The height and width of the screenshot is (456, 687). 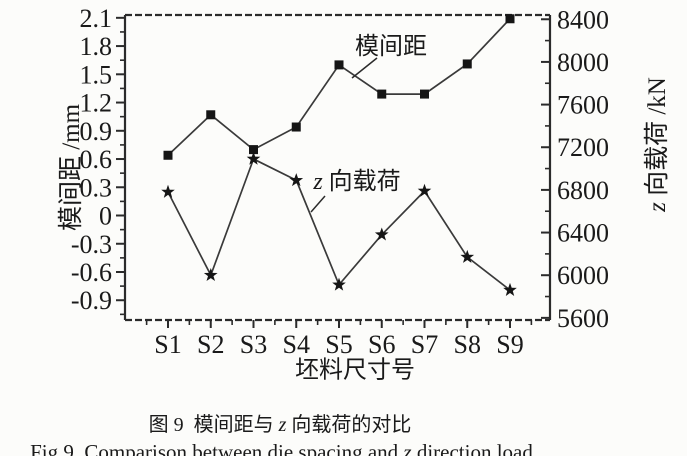 I want to click on caption-cn-prefix: 图 9 模间距与, so click(x=213, y=425).